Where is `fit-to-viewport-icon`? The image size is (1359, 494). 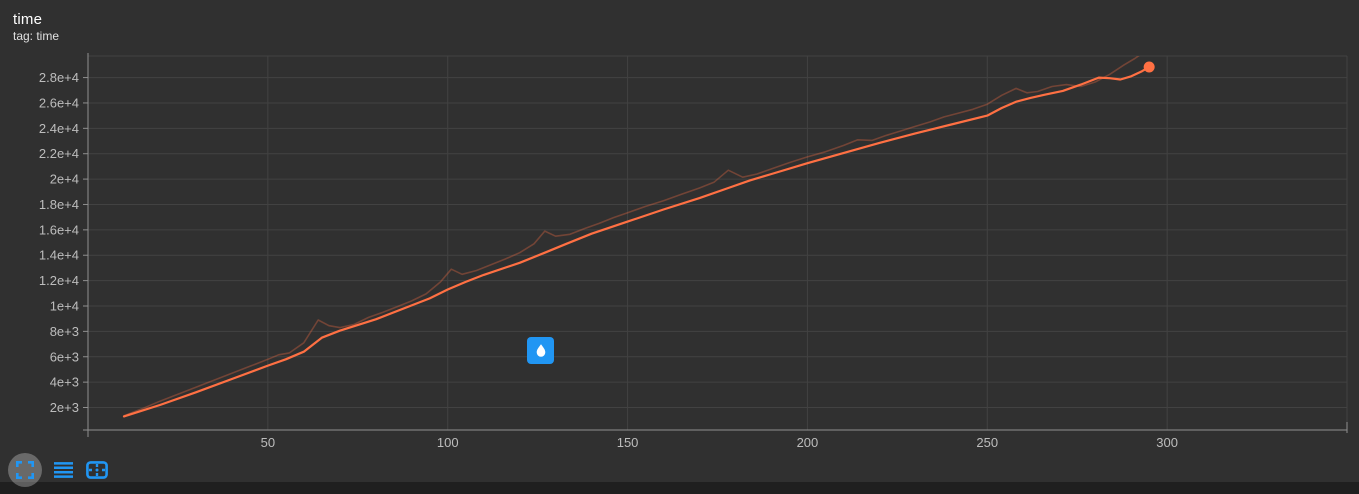
fit-to-viewport-icon is located at coordinates (97, 470).